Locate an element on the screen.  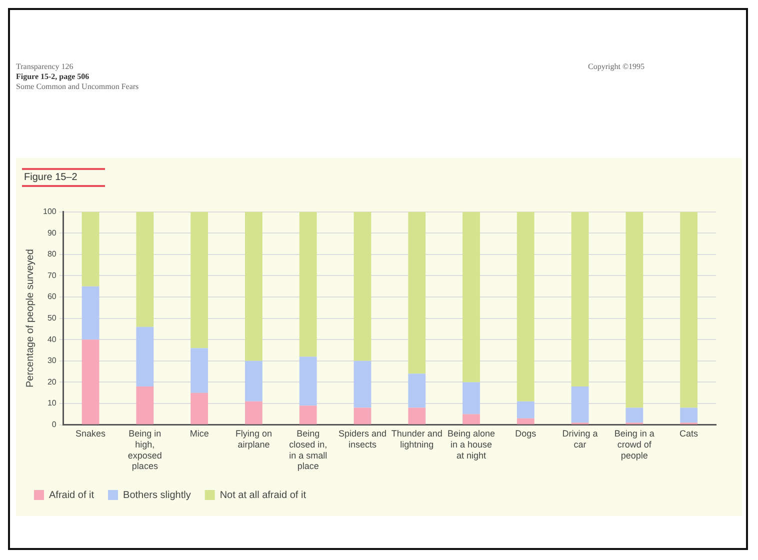
chart-title: Figure 15–2 is located at coordinates (64, 177).